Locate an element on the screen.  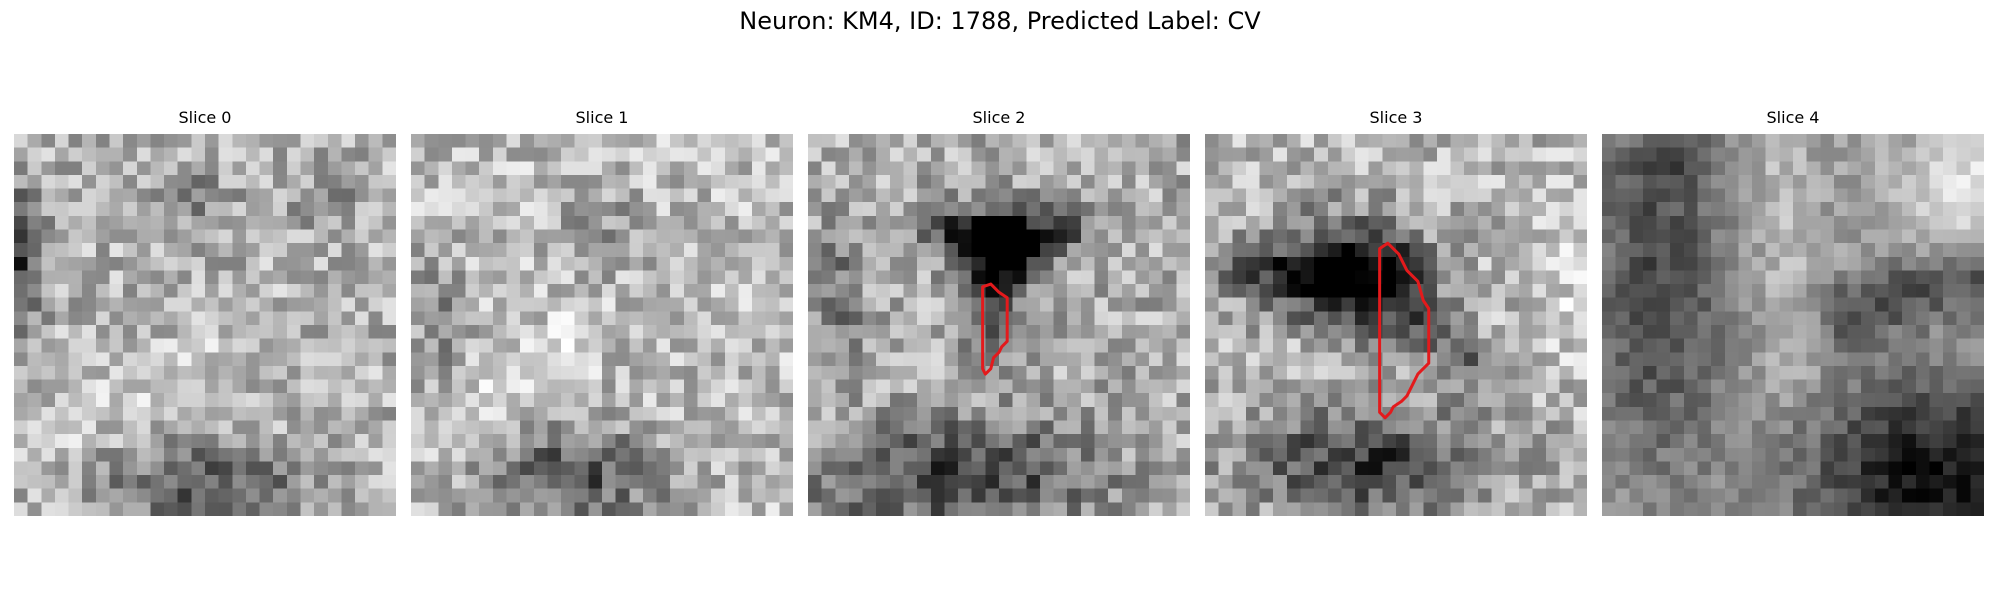
slice-panel-1: Slice 1 is located at coordinates (602, 312).